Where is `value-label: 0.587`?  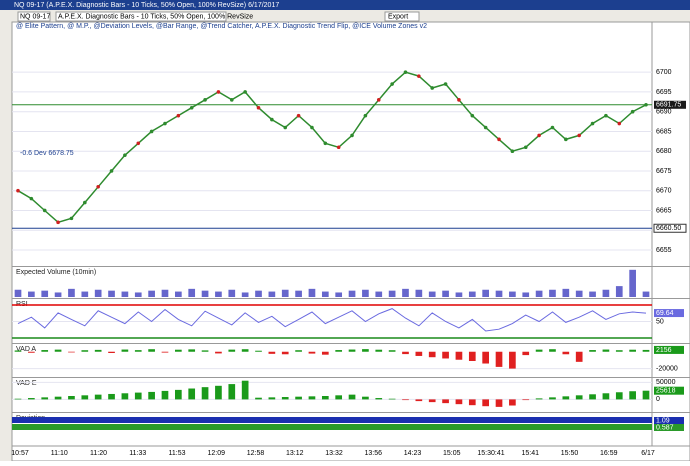
value-label: 0.587 is located at coordinates (665, 427).